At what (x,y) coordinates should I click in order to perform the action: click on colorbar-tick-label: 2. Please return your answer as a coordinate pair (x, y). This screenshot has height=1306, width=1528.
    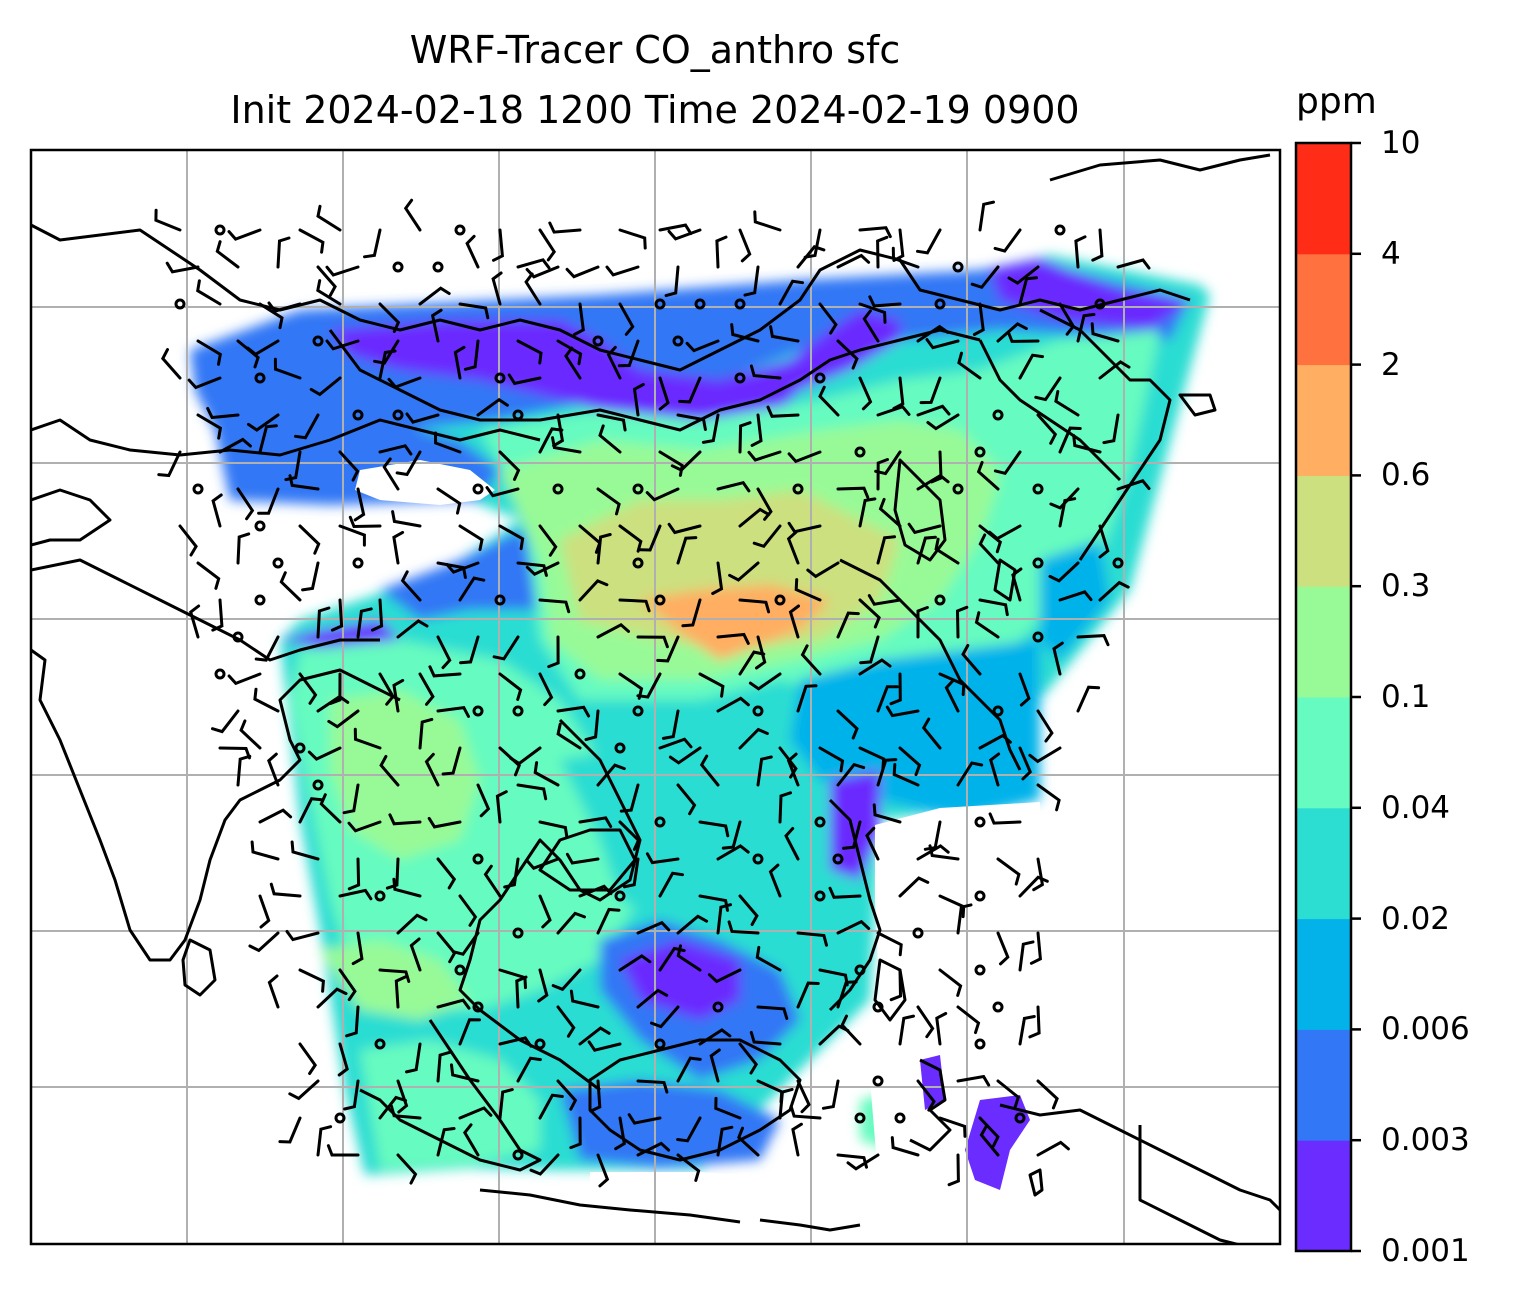
    Looking at the image, I should click on (1391, 364).